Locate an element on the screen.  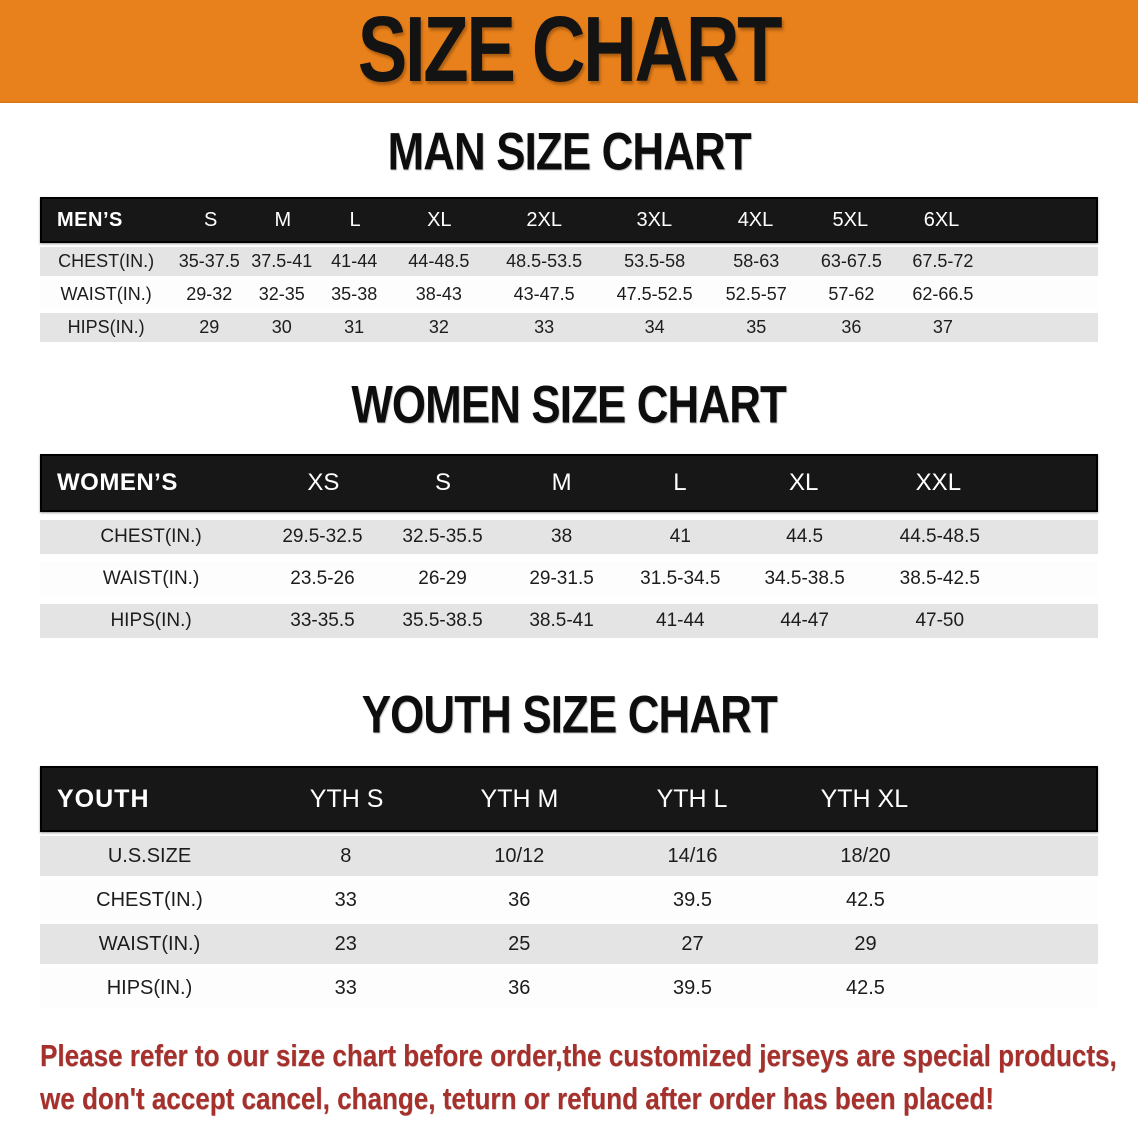
size-value: 30 is located at coordinates (281, 327).